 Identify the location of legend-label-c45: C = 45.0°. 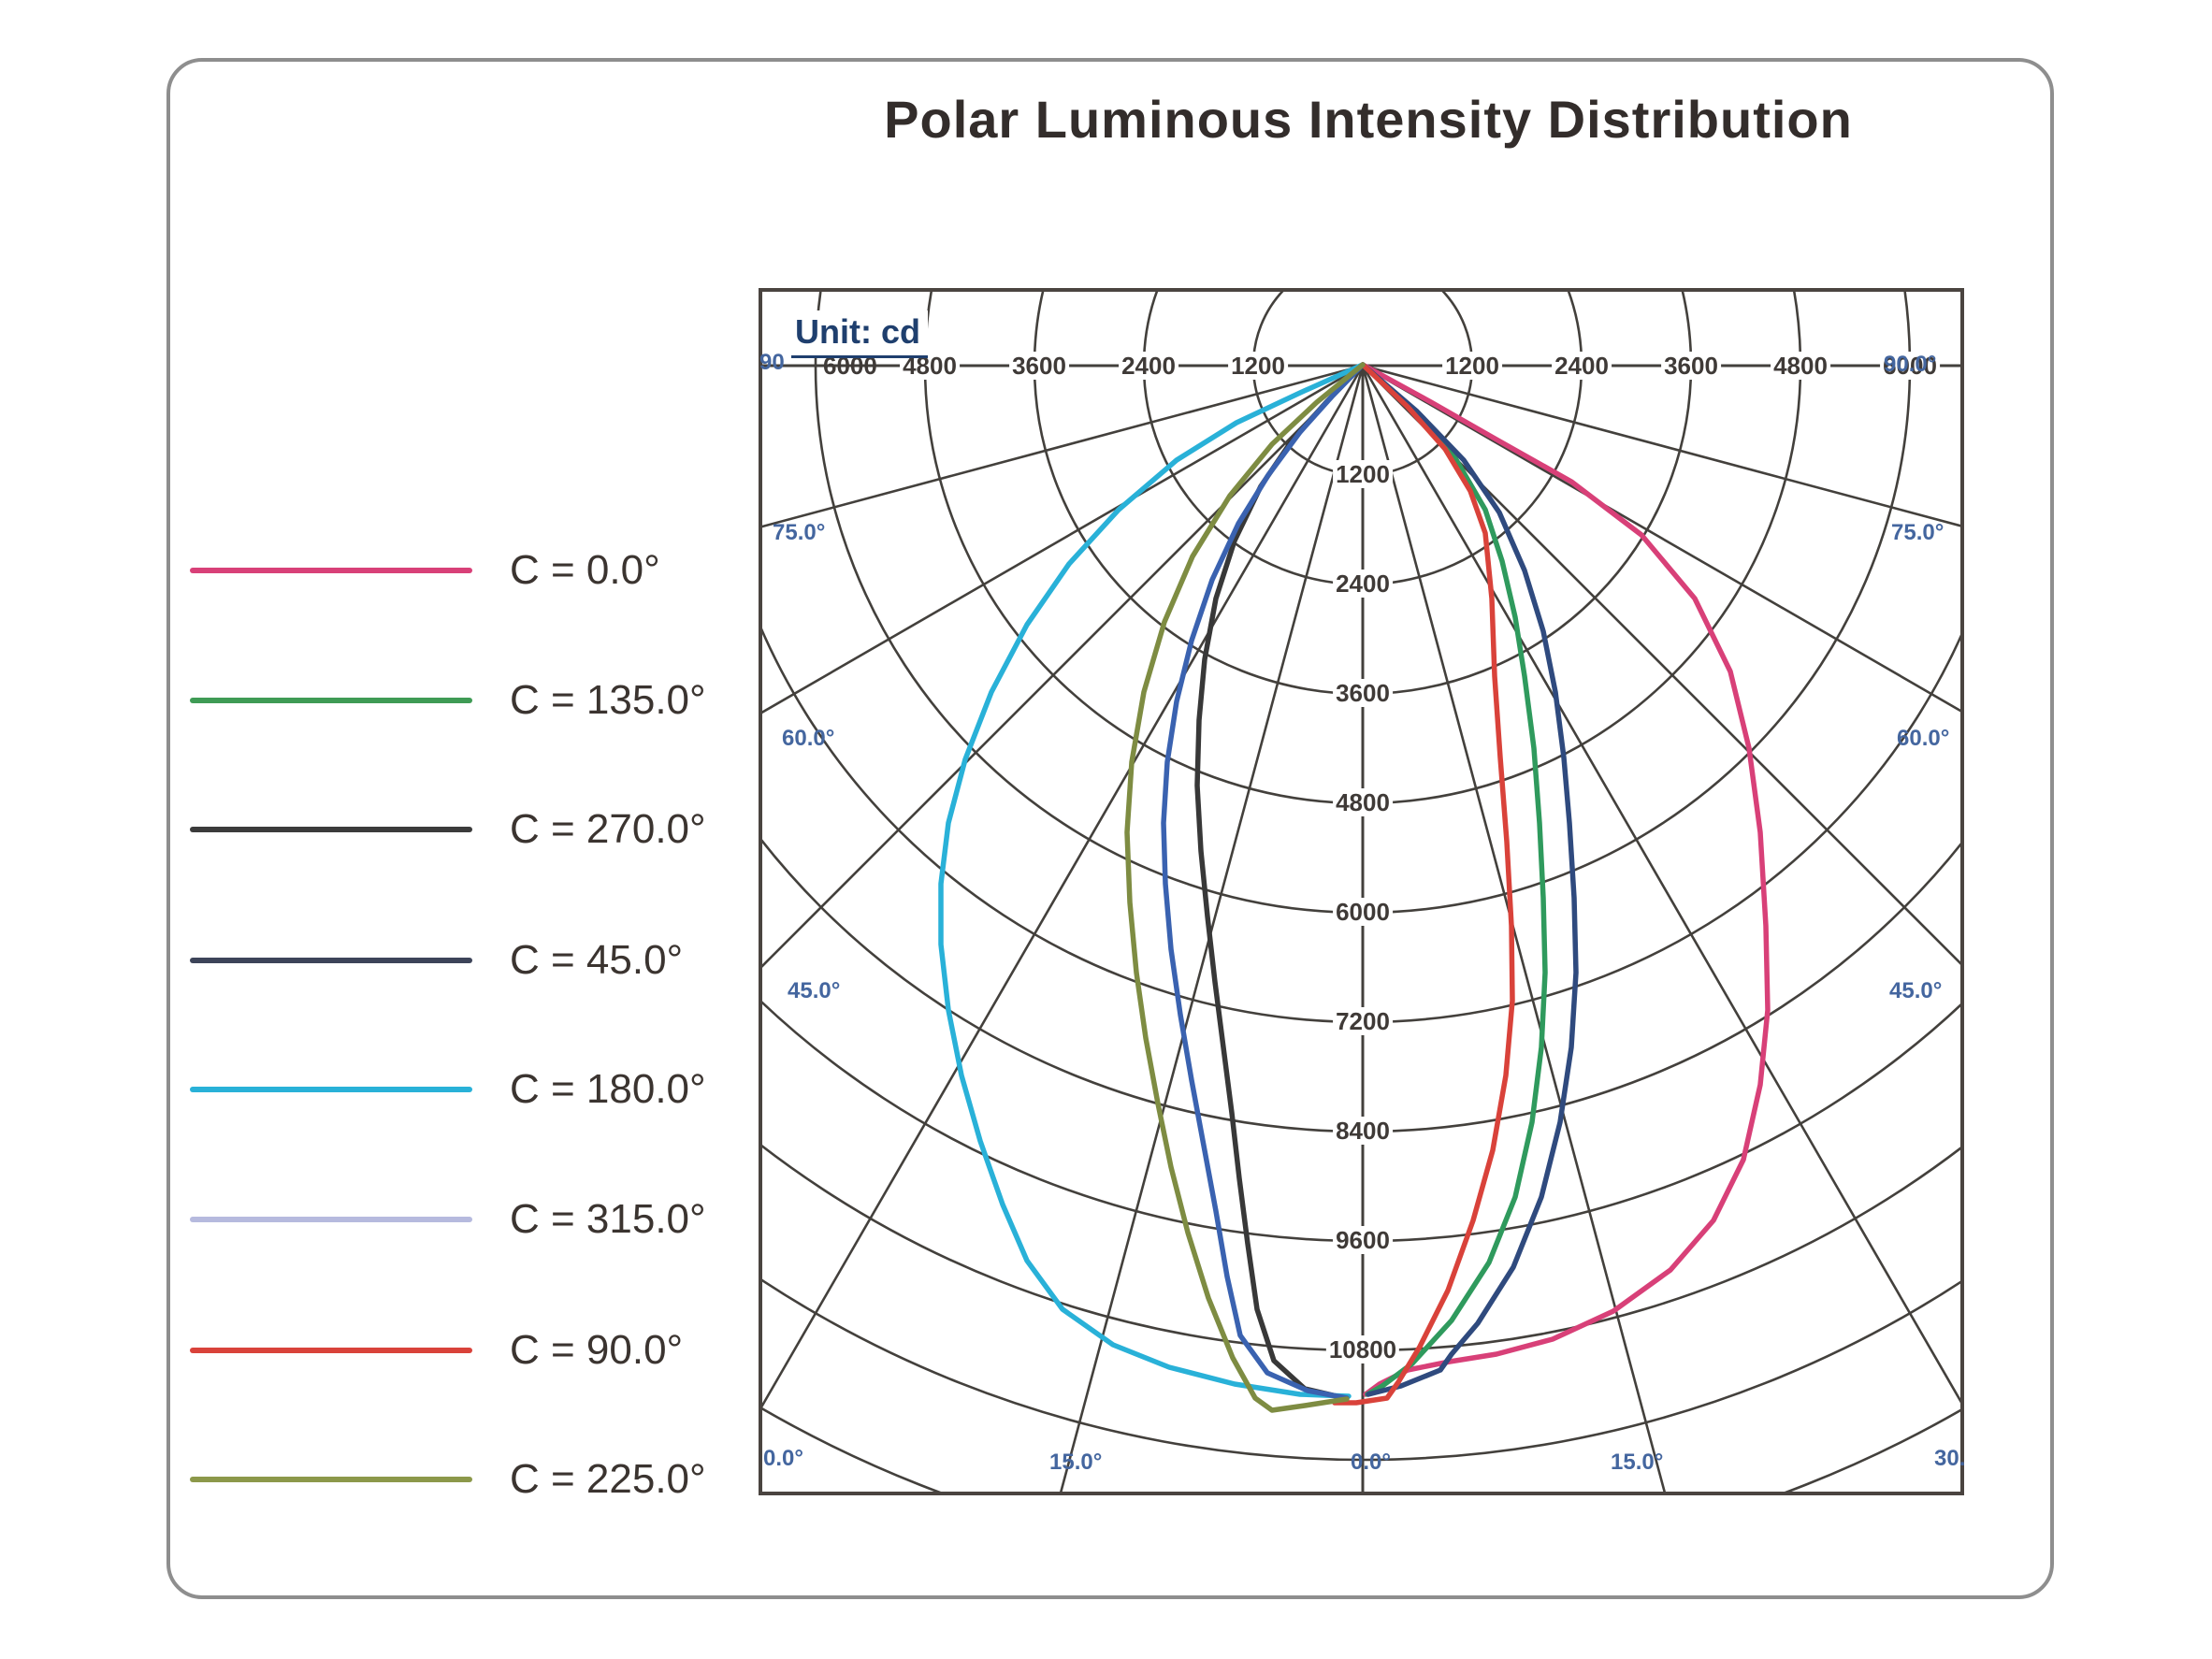
(597, 960).